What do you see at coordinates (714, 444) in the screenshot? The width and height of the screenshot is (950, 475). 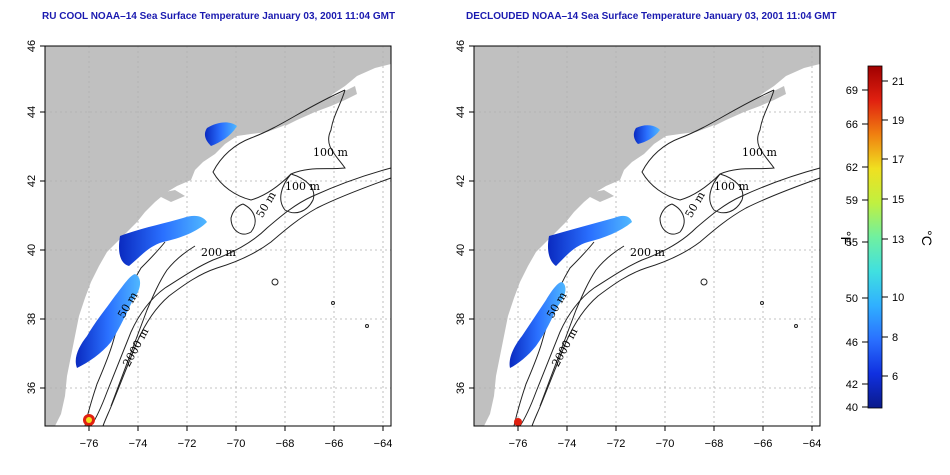 I see `right-x-tick-label: −68` at bounding box center [714, 444].